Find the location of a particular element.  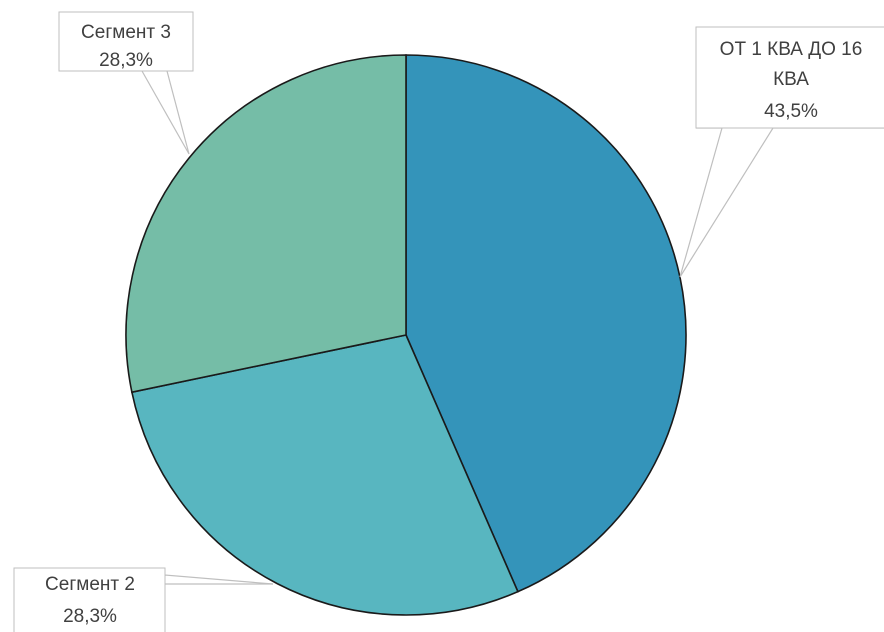

slice-label-1-line-1: ОТ 1 КВА ДО 16 is located at coordinates (791, 49).